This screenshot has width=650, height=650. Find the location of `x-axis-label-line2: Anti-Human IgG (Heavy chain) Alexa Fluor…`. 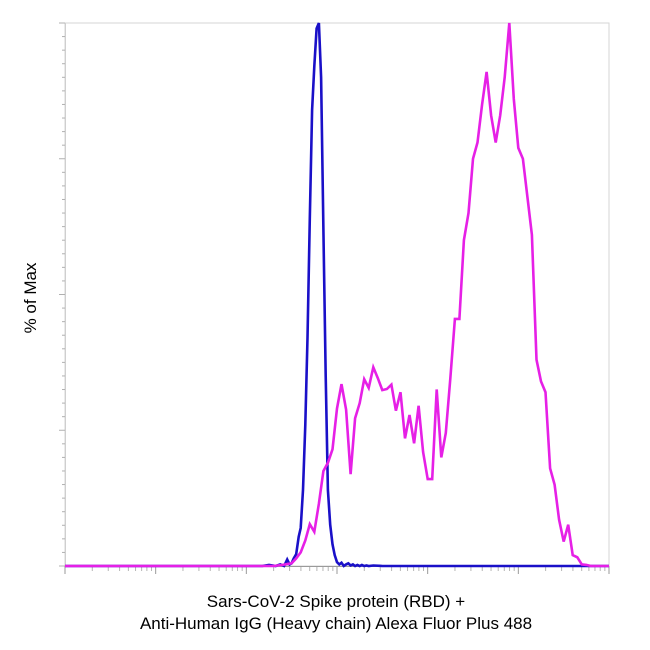

x-axis-label-line2: Anti-Human IgG (Heavy chain) Alexa Fluor… is located at coordinates (336, 623).